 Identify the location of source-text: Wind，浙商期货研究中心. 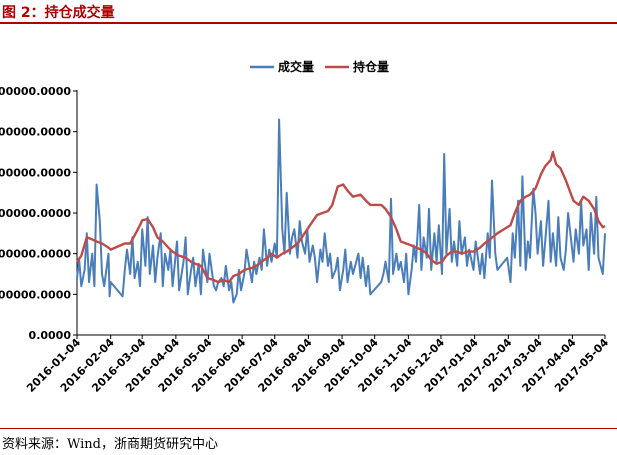
(143, 444).